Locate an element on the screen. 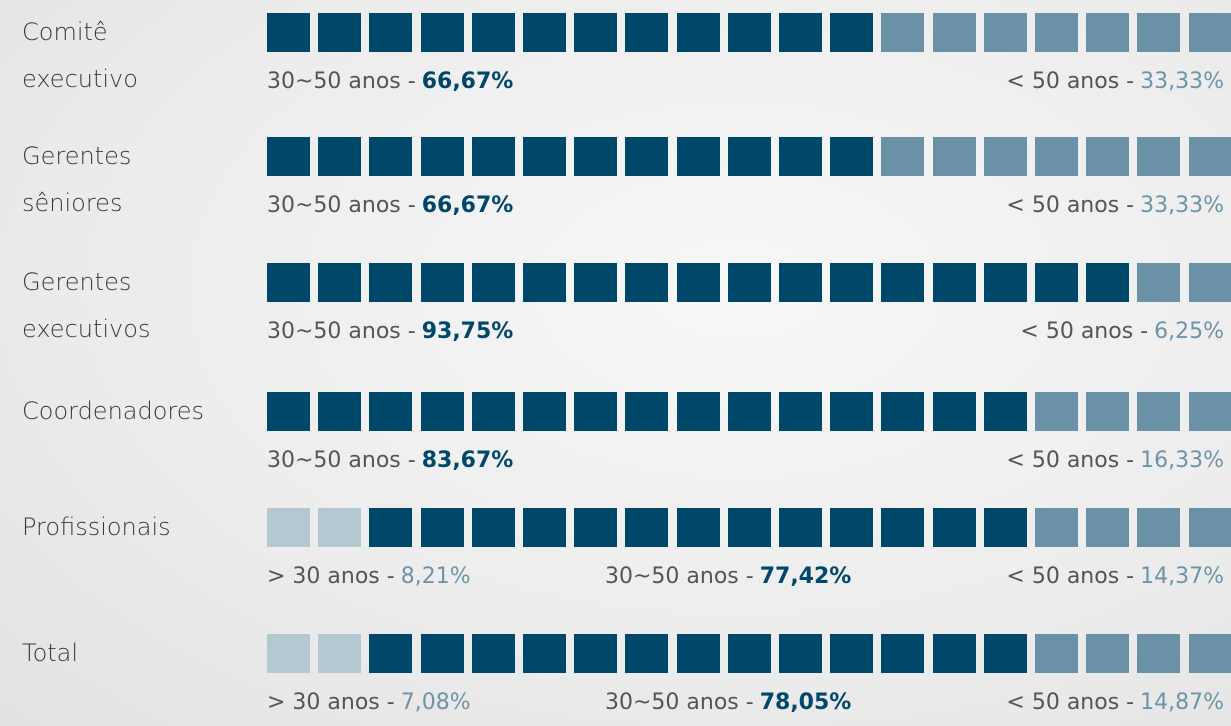  segment-label: 30~50 anos -77,42% is located at coordinates (728, 576).